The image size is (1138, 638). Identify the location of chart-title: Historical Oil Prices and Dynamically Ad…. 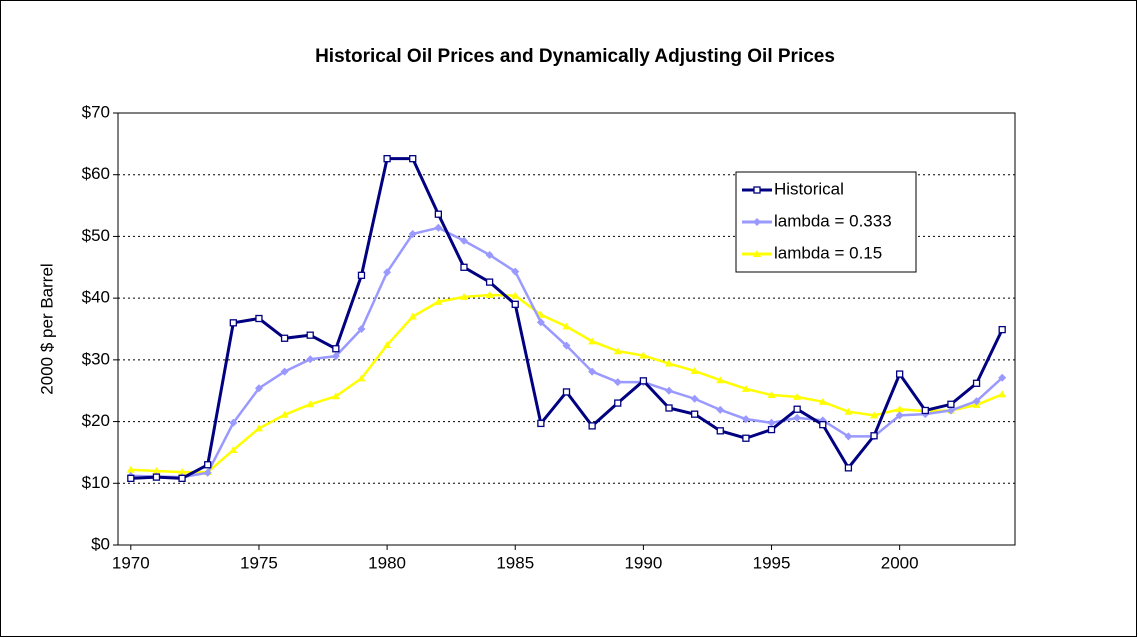
(575, 56).